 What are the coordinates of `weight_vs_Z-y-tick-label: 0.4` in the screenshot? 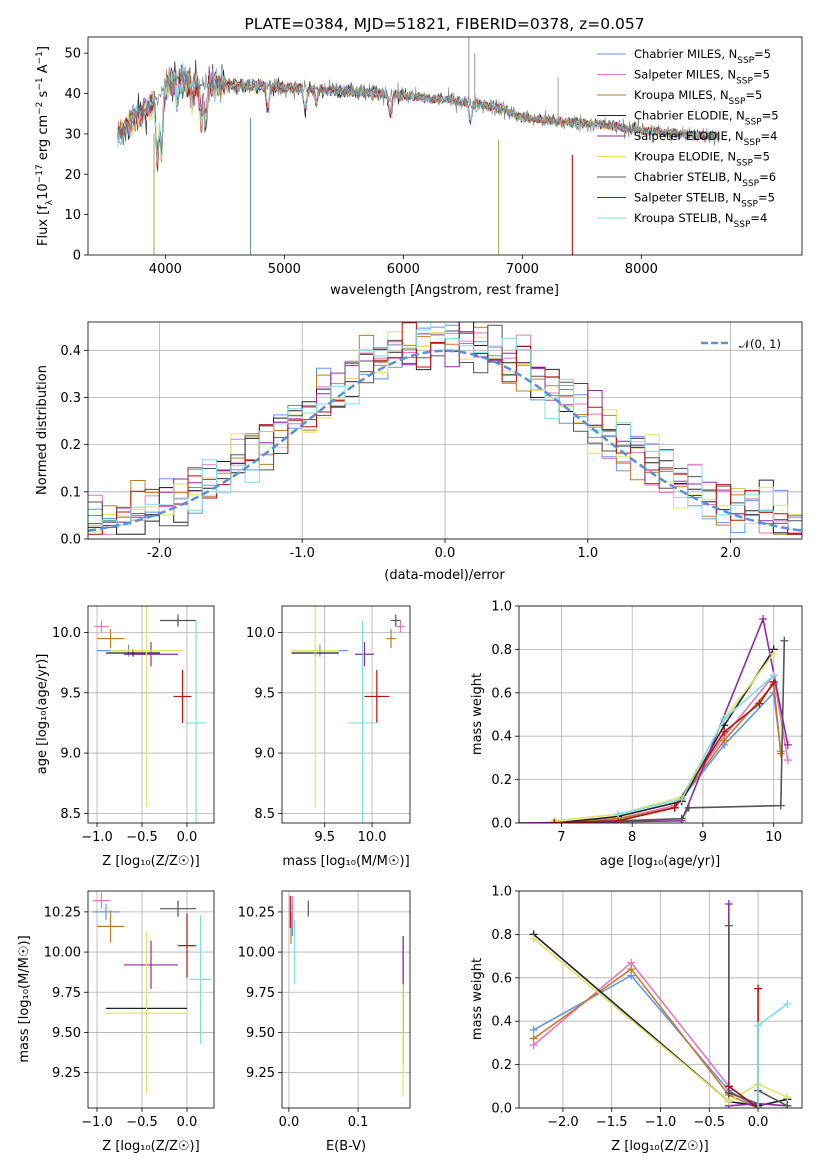 It's located at (501, 1022).